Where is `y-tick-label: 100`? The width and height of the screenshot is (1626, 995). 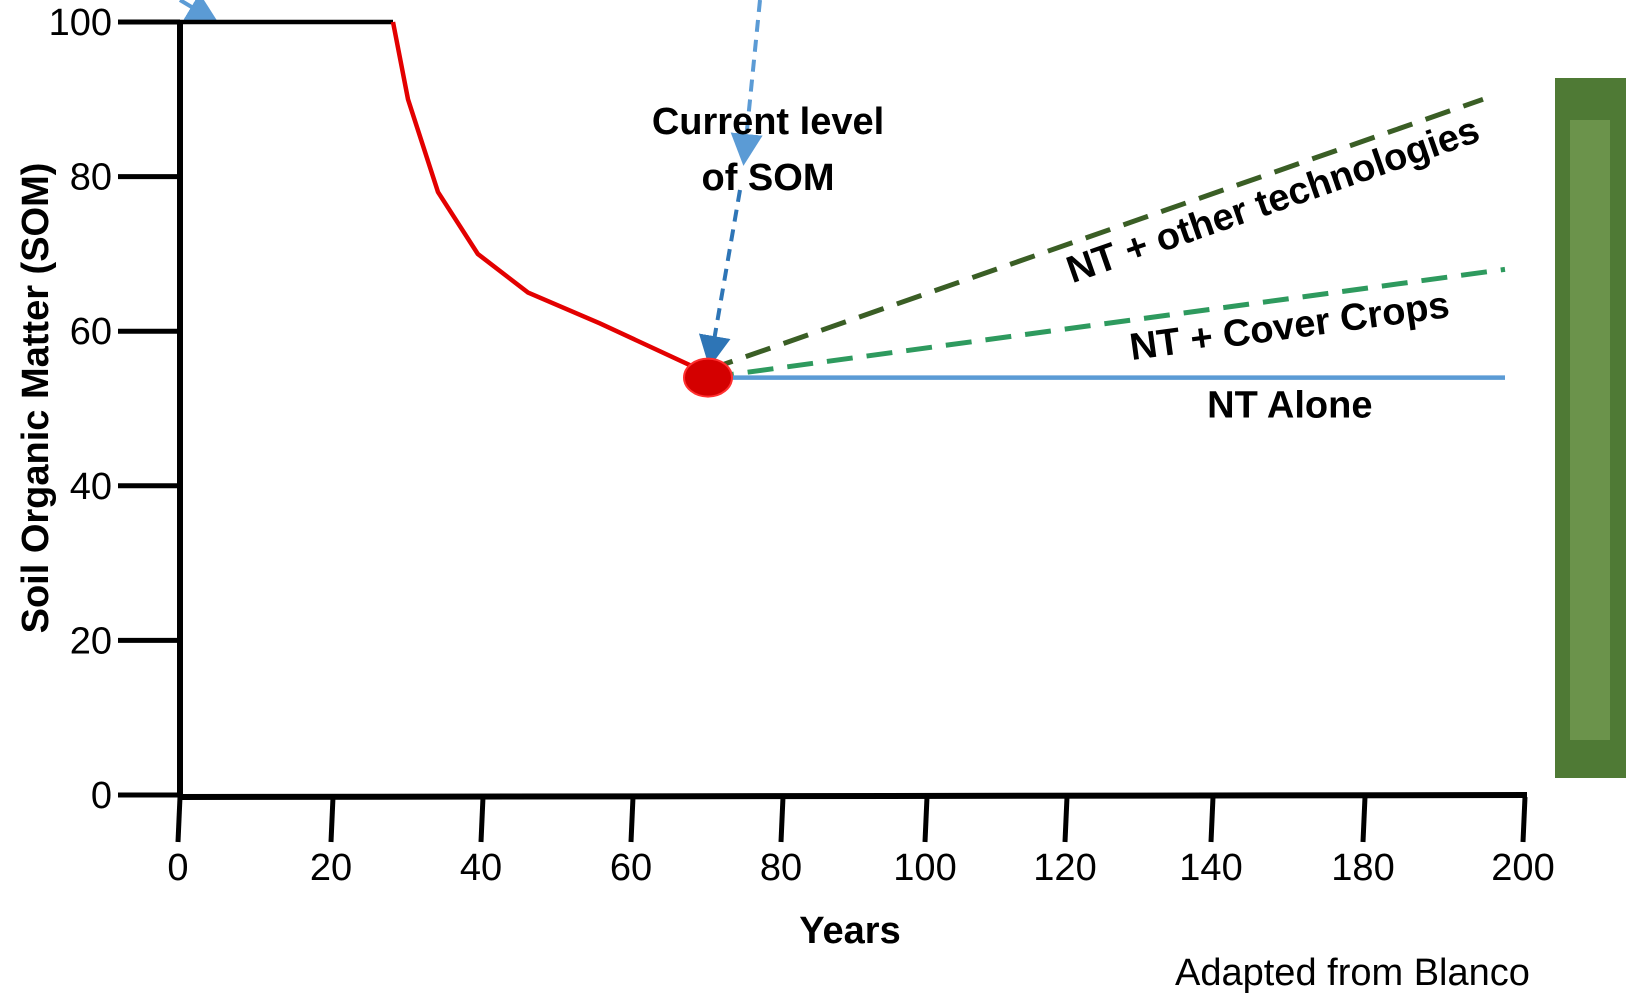 y-tick-label: 100 is located at coordinates (80, 23).